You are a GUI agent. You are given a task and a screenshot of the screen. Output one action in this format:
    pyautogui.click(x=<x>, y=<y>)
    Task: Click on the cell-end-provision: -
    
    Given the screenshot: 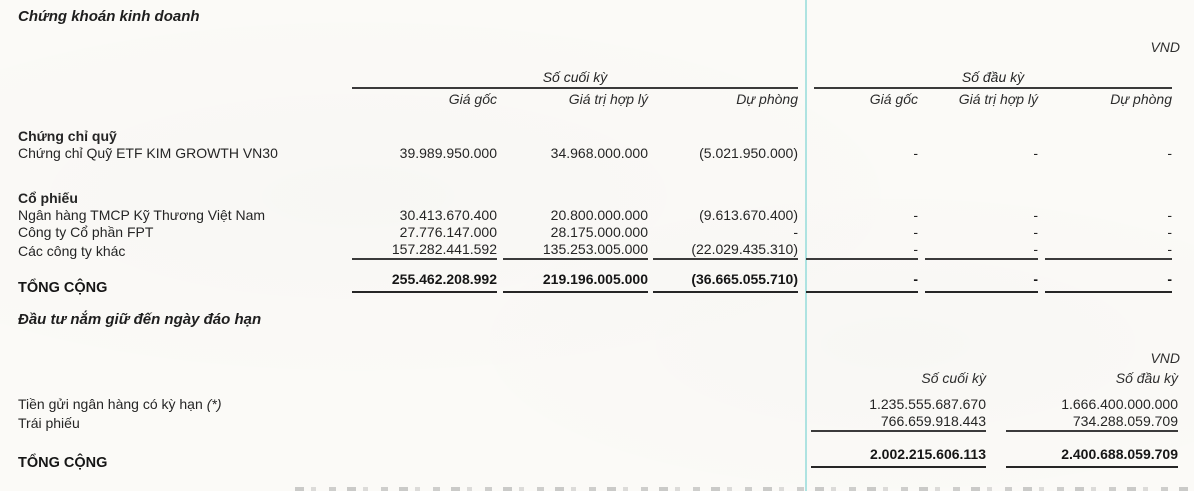 What is the action you would take?
    pyautogui.click(x=795, y=232)
    